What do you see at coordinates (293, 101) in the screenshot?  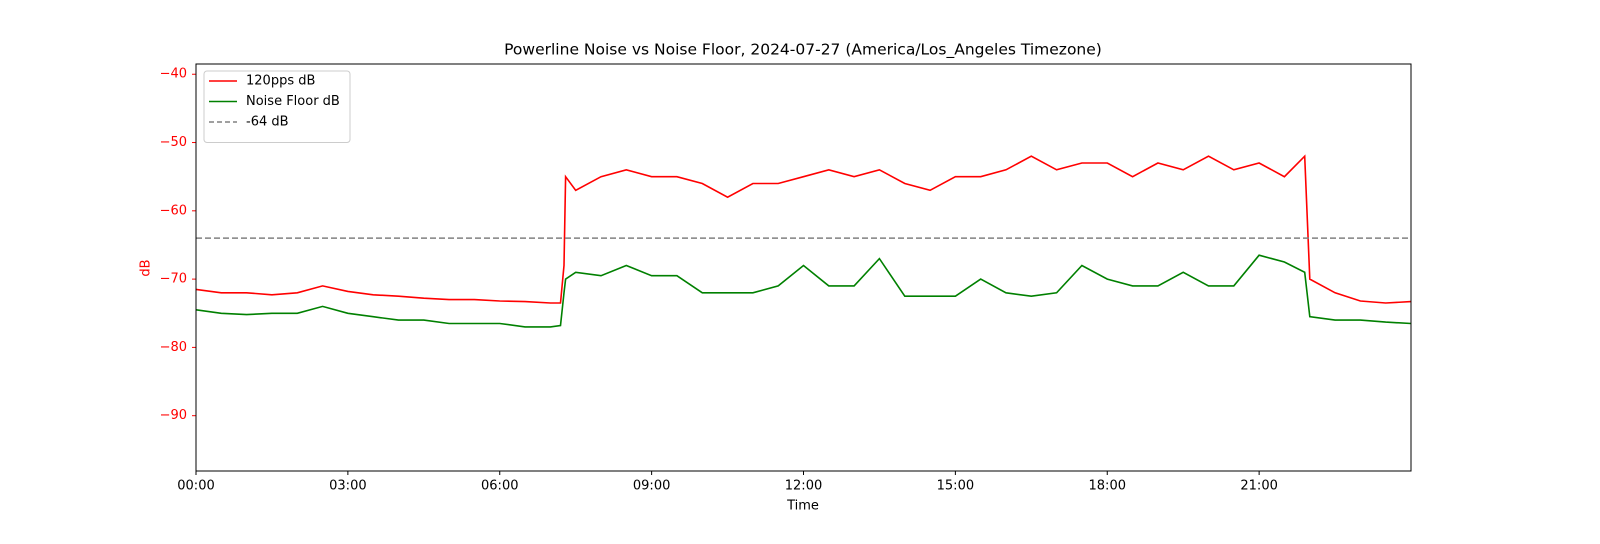 I see `legend-label: Noise Floor dB` at bounding box center [293, 101].